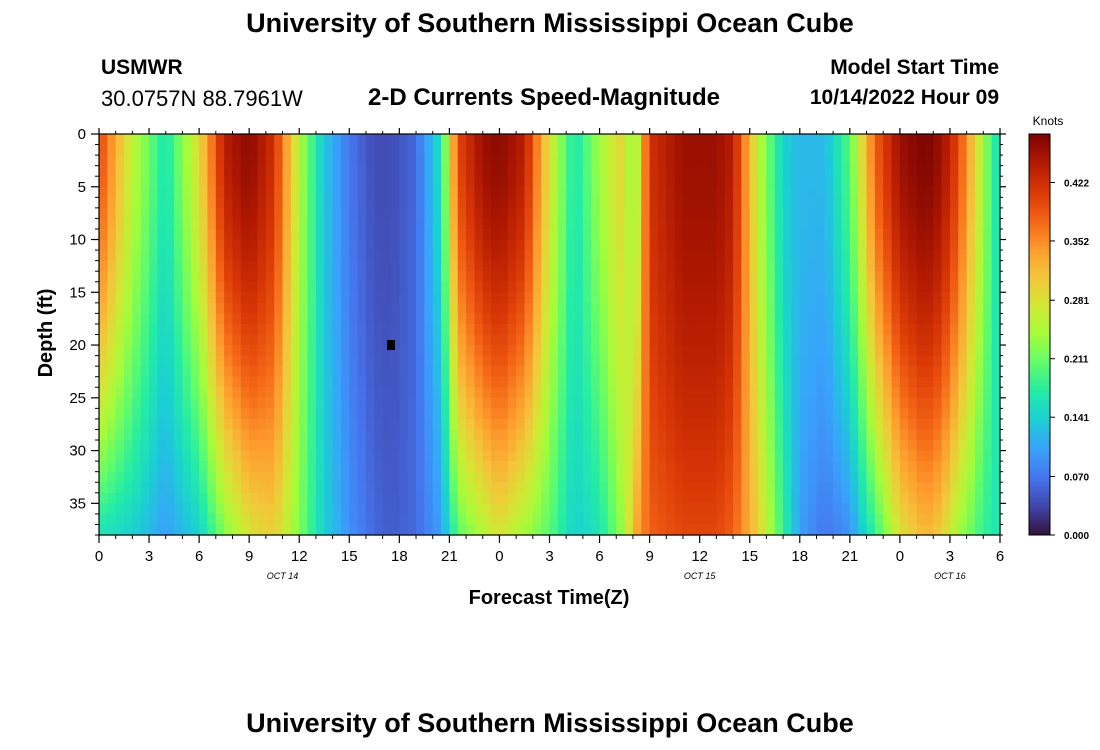  Describe the element at coordinates (349, 556) in the screenshot. I see `x-tick-label: 15` at that location.